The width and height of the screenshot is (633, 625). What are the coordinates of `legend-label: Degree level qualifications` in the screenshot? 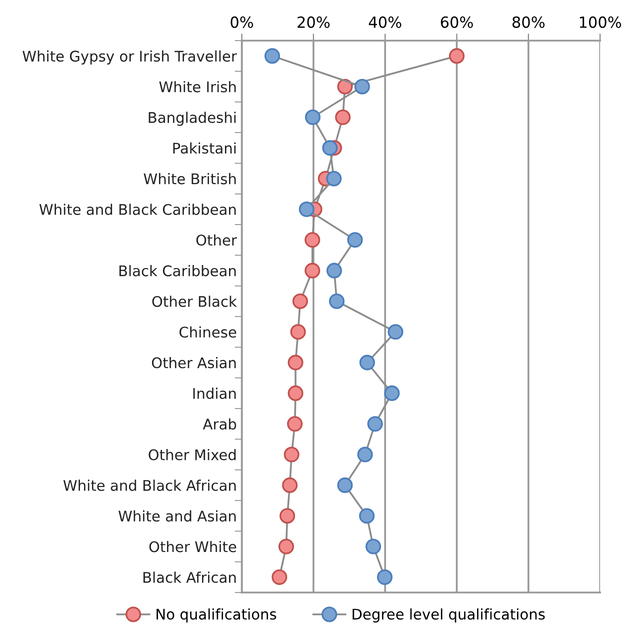 It's located at (448, 615).